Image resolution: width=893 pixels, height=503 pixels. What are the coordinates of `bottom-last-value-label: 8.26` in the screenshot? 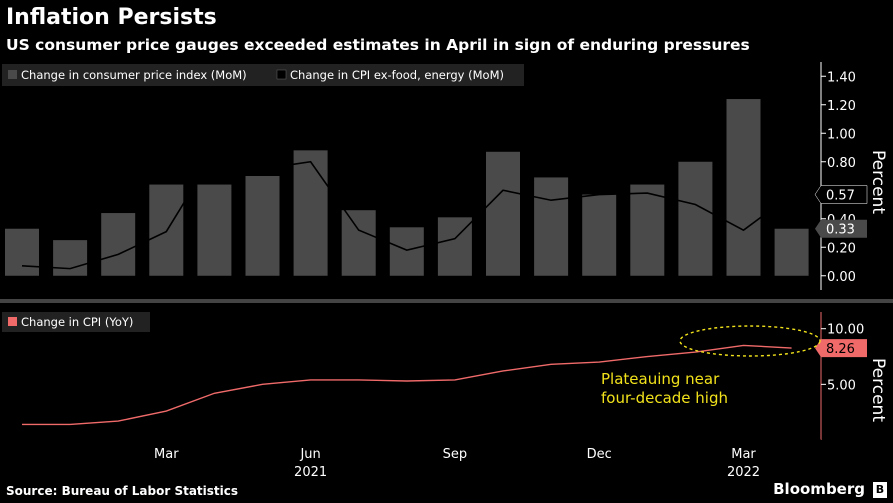 It's located at (840, 349).